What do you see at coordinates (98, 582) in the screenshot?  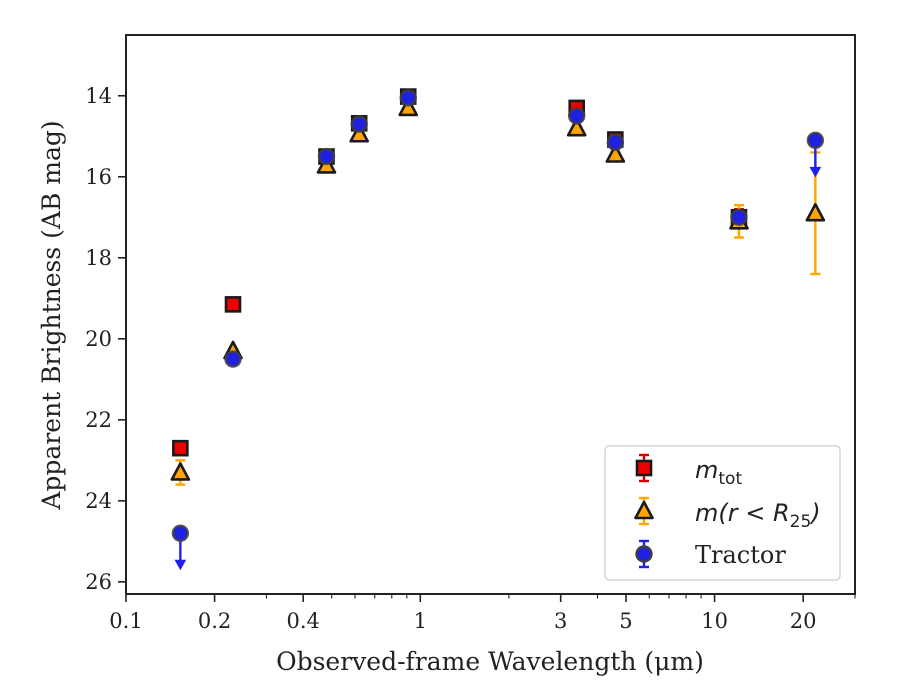 I see `y-tick-label: 26` at bounding box center [98, 582].